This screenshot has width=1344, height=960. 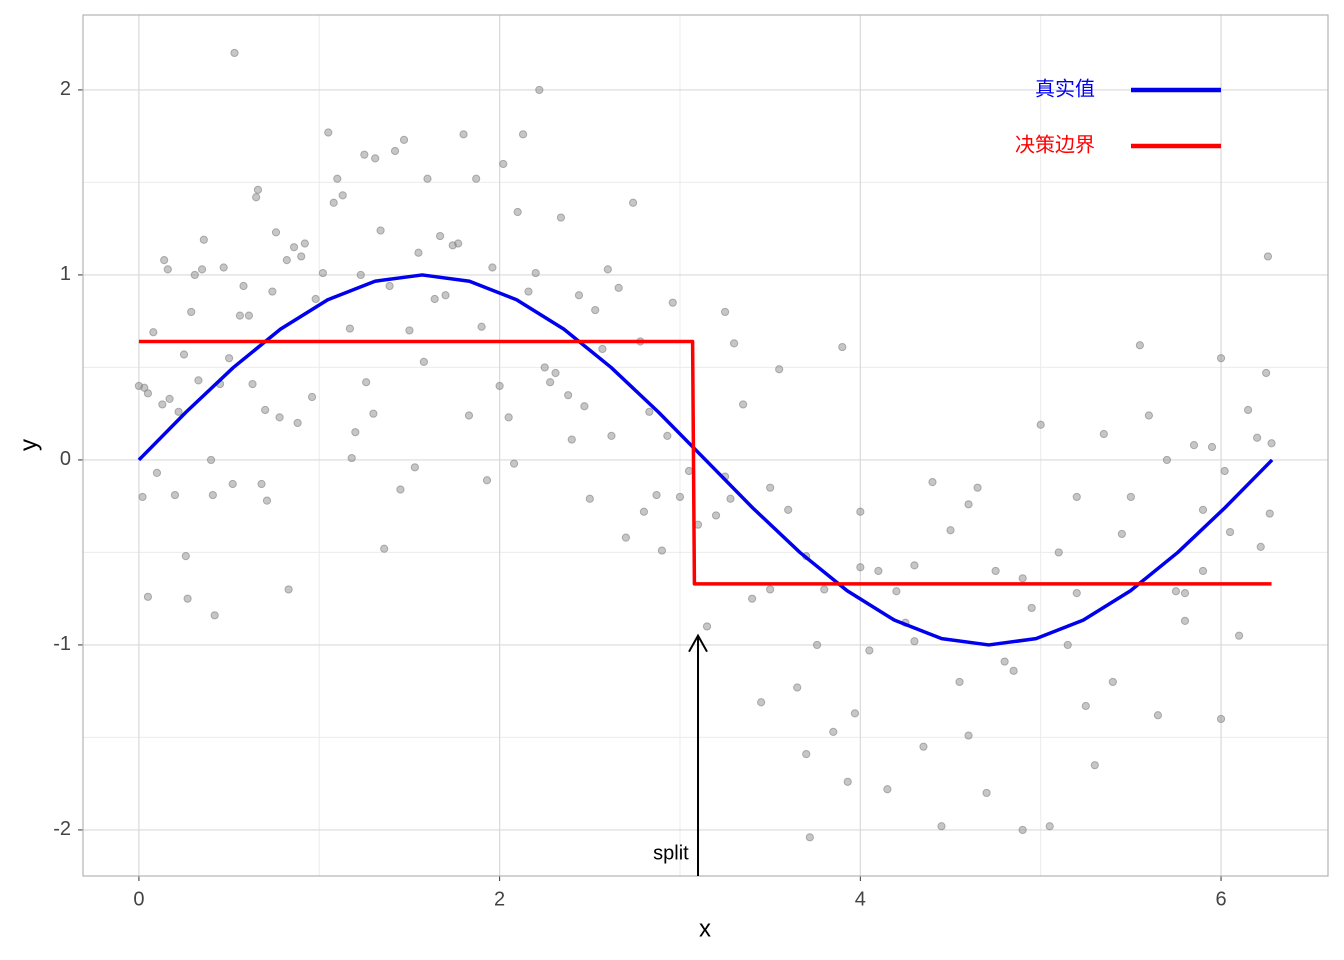 What do you see at coordinates (28, 445) in the screenshot?
I see `y-axis-title: y` at bounding box center [28, 445].